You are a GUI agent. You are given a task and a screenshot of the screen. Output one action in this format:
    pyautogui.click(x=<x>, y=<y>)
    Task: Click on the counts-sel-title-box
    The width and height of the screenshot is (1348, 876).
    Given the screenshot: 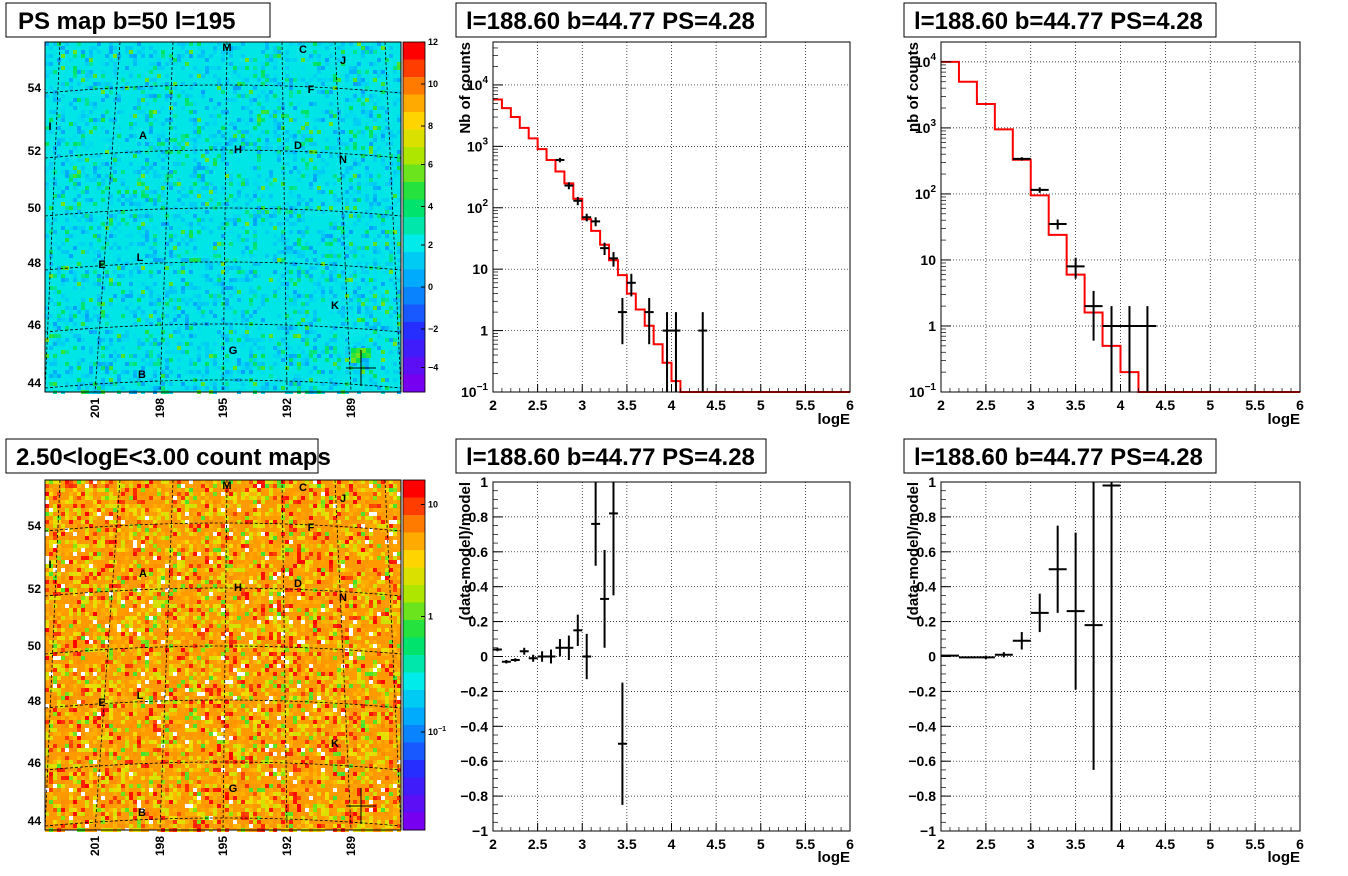 What is the action you would take?
    pyautogui.click(x=611, y=20)
    